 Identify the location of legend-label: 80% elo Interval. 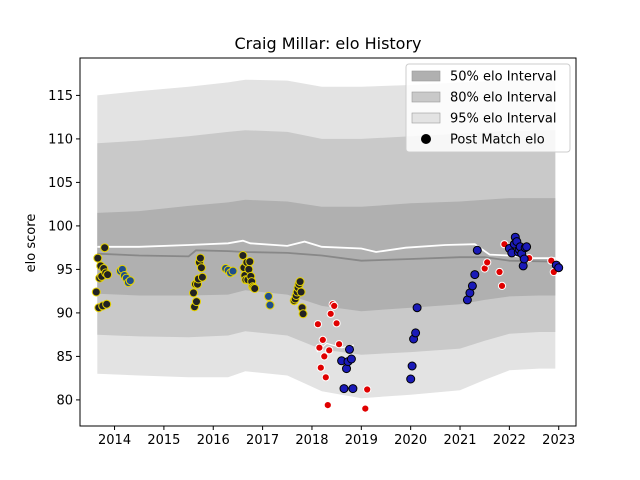
(503, 98).